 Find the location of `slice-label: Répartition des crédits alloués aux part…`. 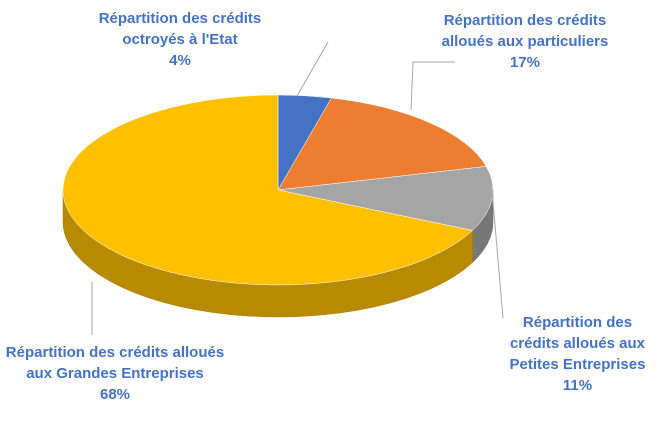

slice-label: Répartition des crédits alloués aux part… is located at coordinates (525, 41).